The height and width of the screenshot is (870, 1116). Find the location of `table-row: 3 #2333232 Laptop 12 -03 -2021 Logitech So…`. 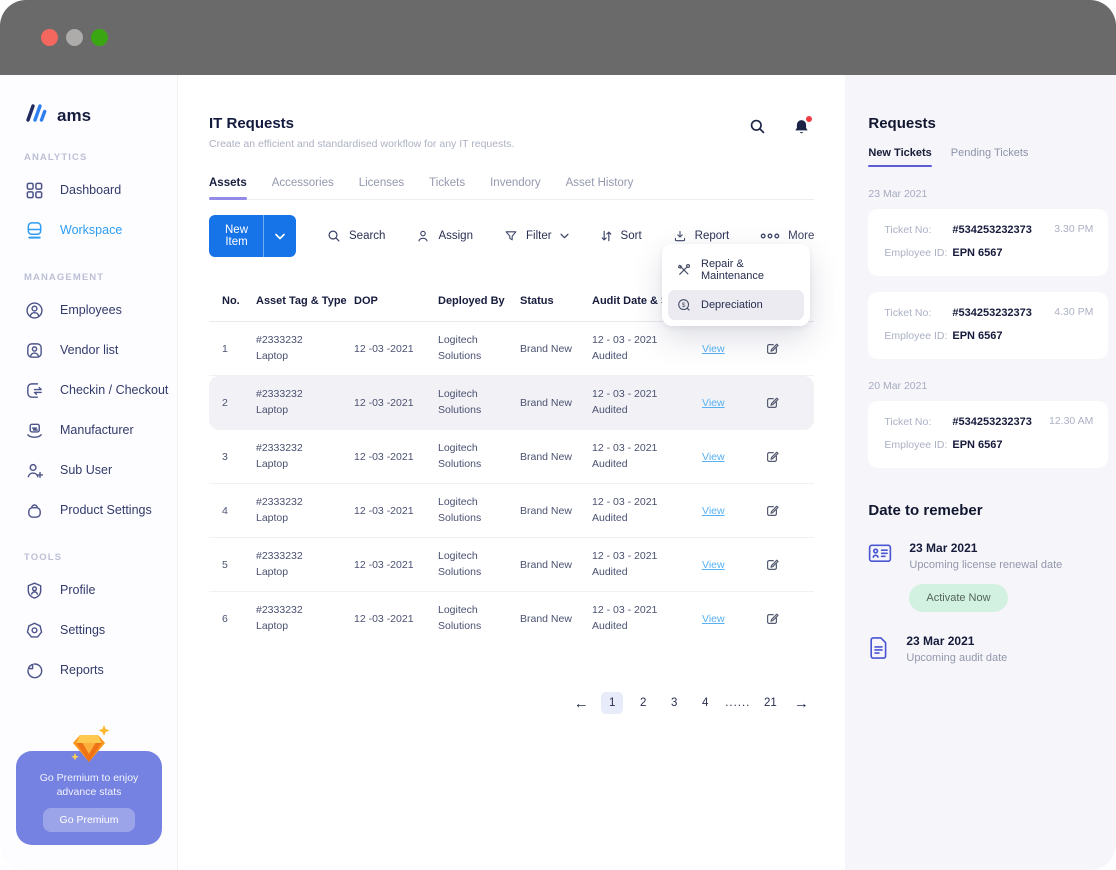

table-row: 3 #2333232 Laptop 12 -03 -2021 Logitech So… is located at coordinates (512, 457).